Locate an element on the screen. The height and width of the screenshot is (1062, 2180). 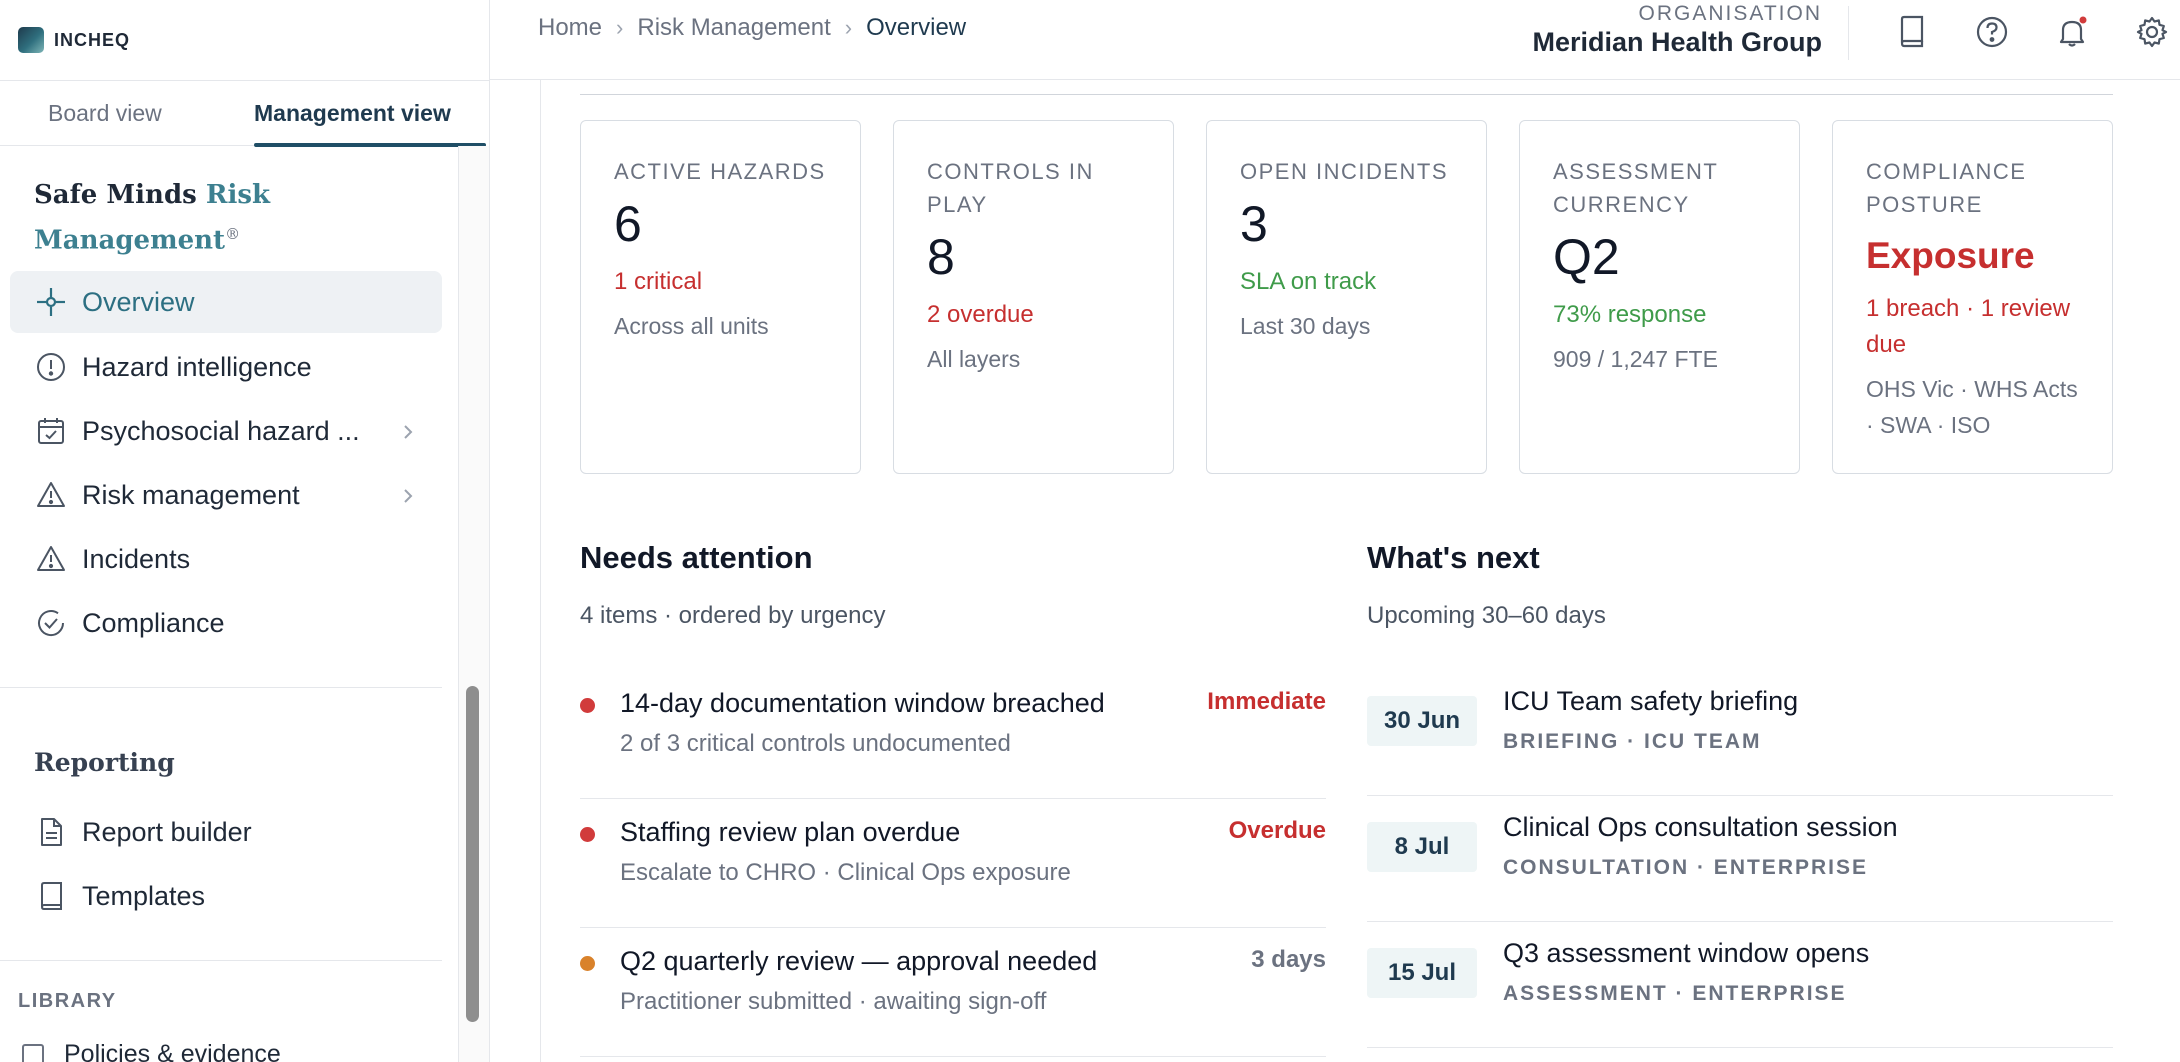
whats-next-subtitle: Upcoming 30–60 days is located at coordinates (1486, 615).